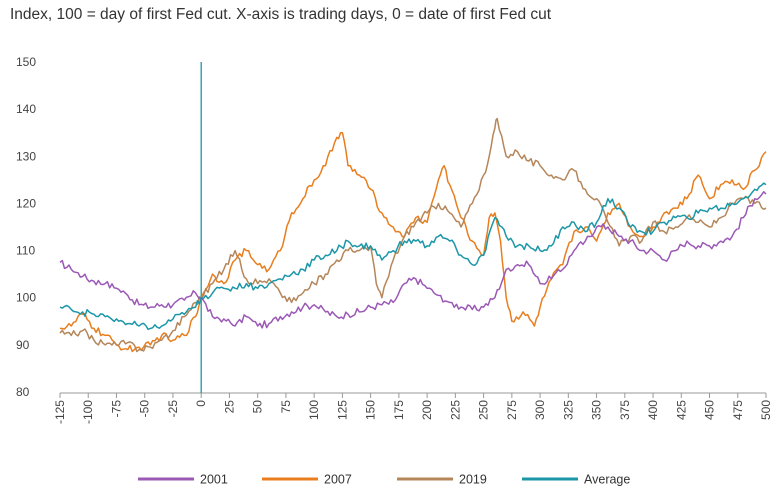 The height and width of the screenshot is (494, 783). I want to click on x-tick-label: 250, so click(484, 410).